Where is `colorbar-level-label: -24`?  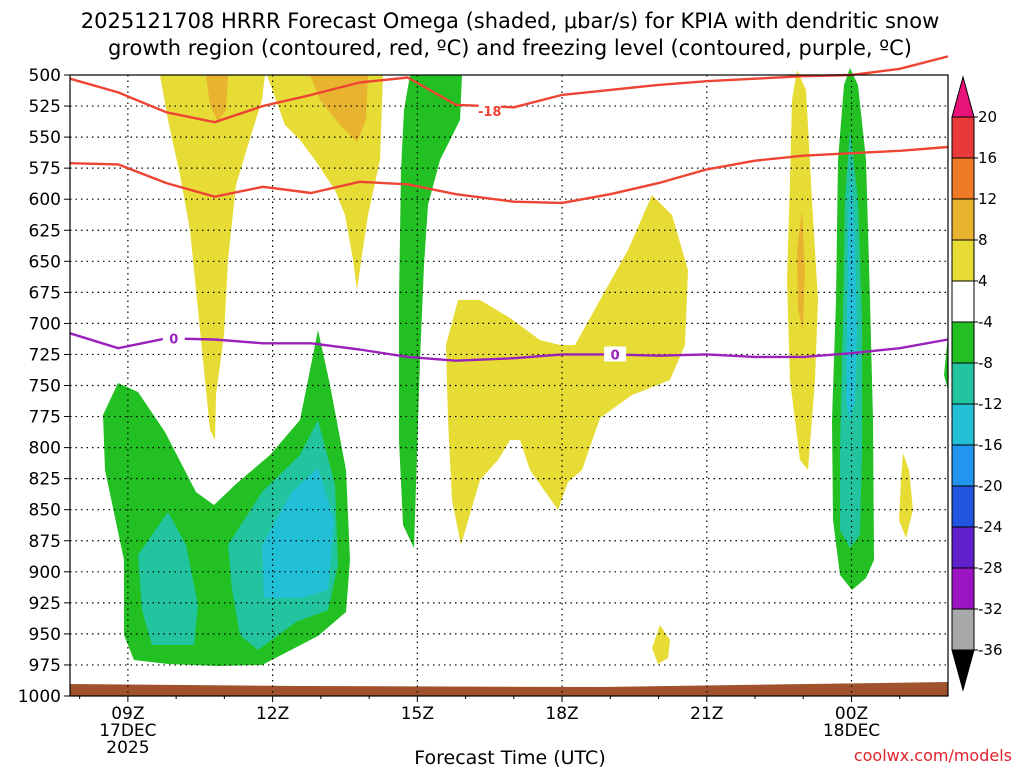 colorbar-level-label: -24 is located at coordinates (990, 527).